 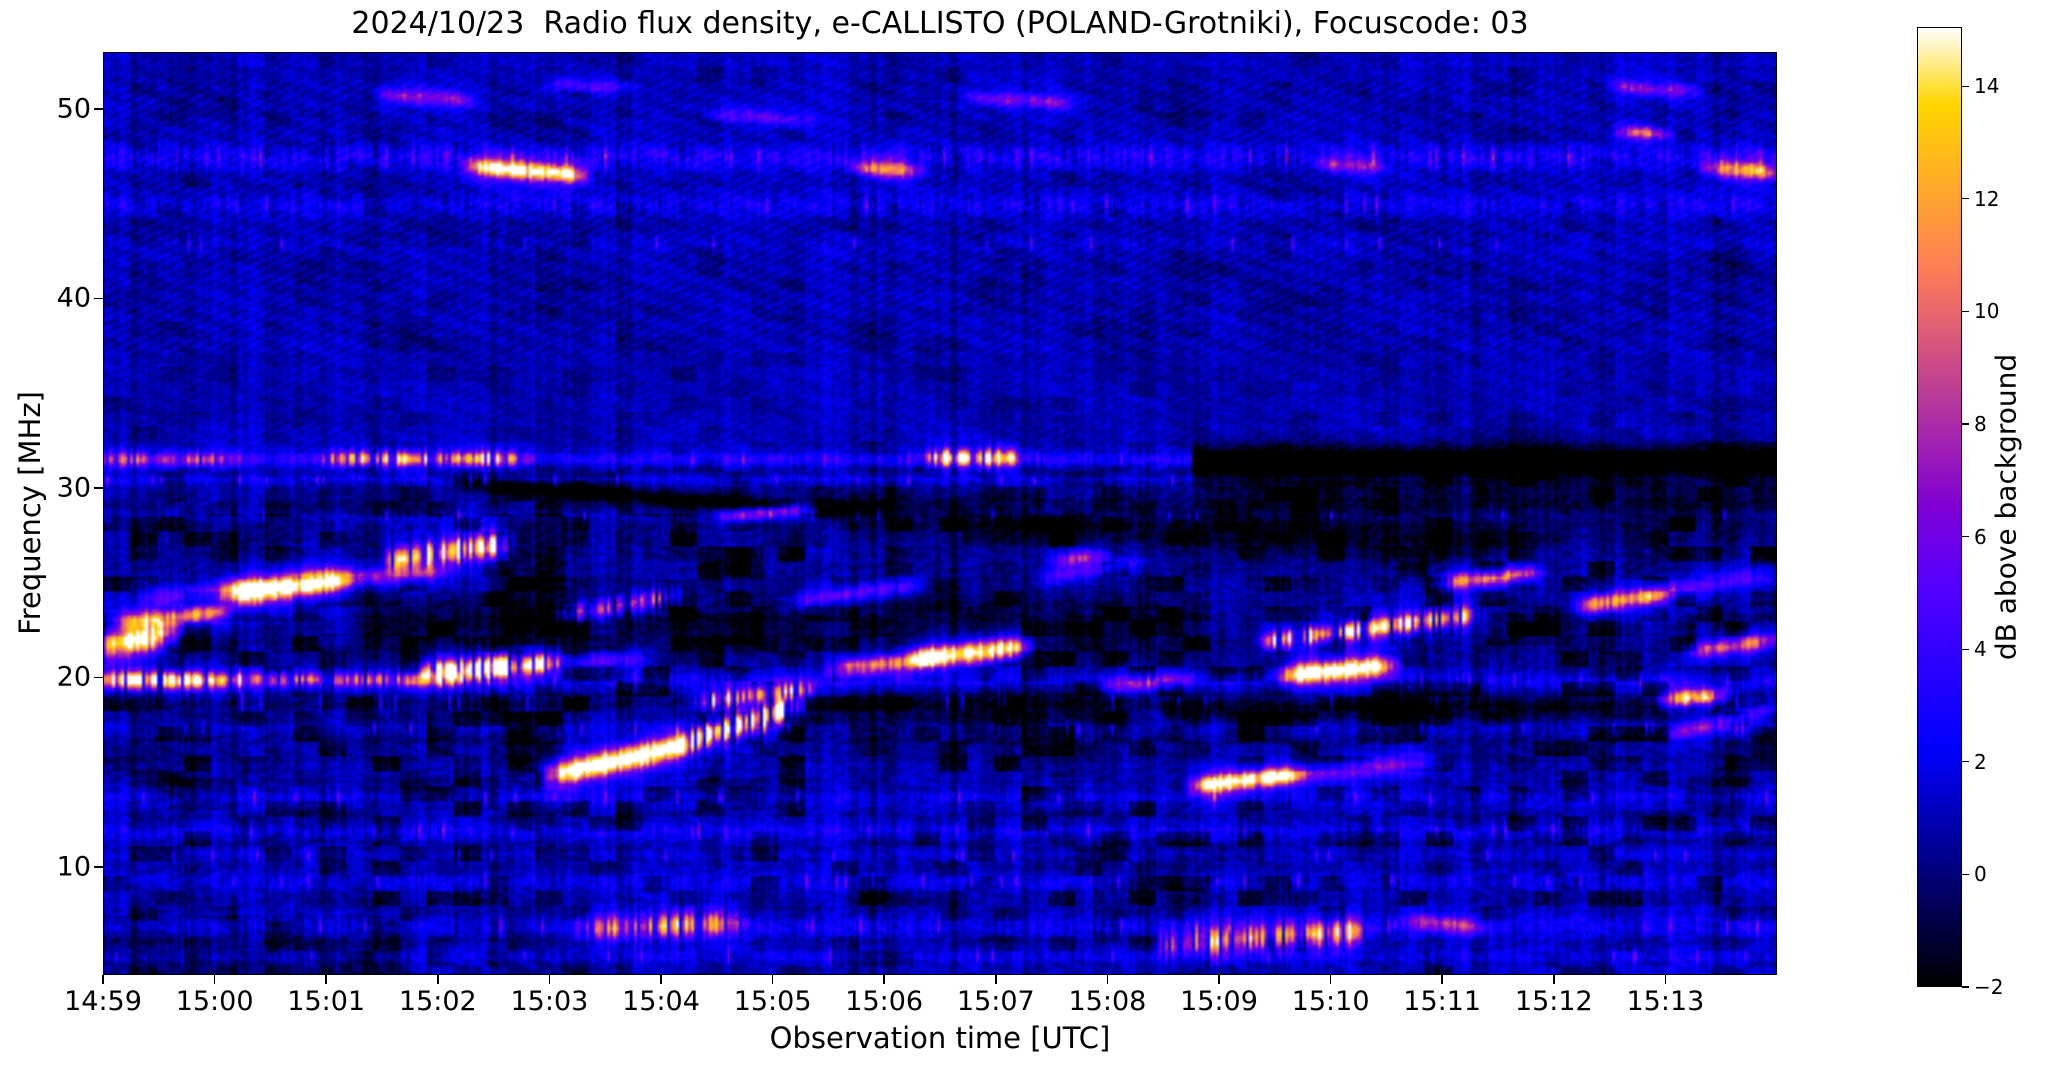 What do you see at coordinates (73, 109) in the screenshot?
I see `y-tick-label: 50` at bounding box center [73, 109].